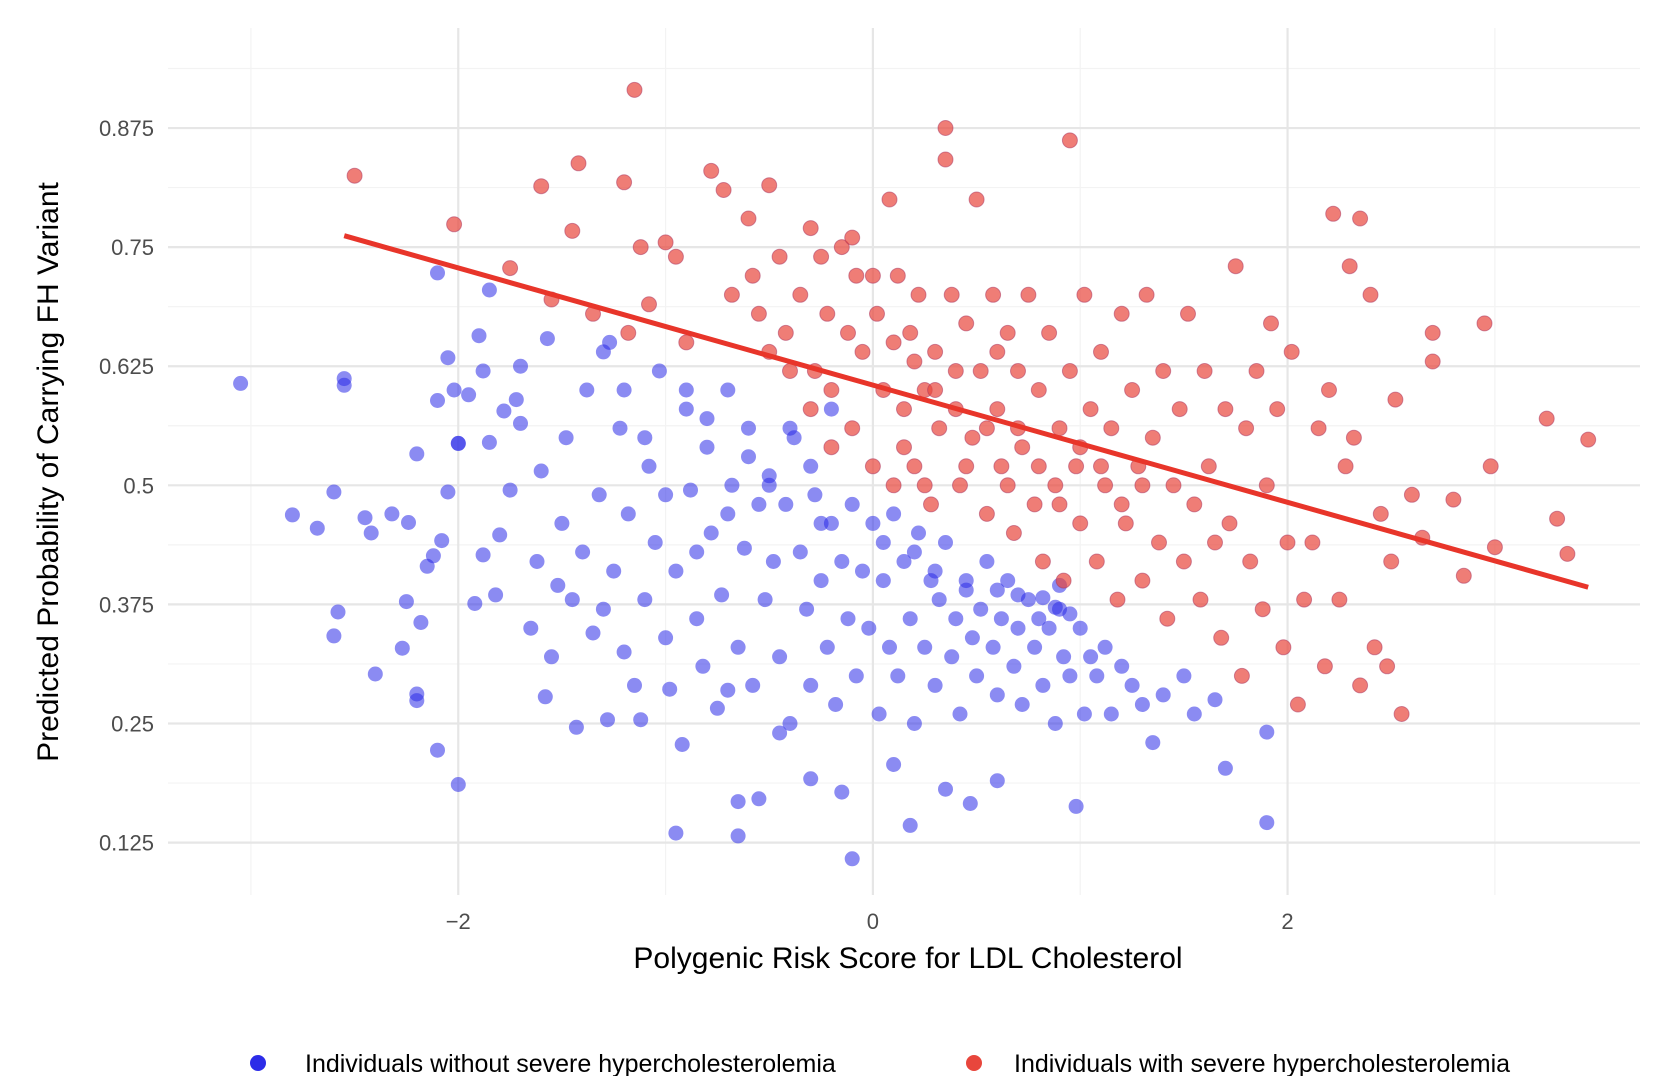 This screenshot has height=1076, width=1666. What do you see at coordinates (138, 485) in the screenshot?
I see `y-tick-label: 0.5` at bounding box center [138, 485].